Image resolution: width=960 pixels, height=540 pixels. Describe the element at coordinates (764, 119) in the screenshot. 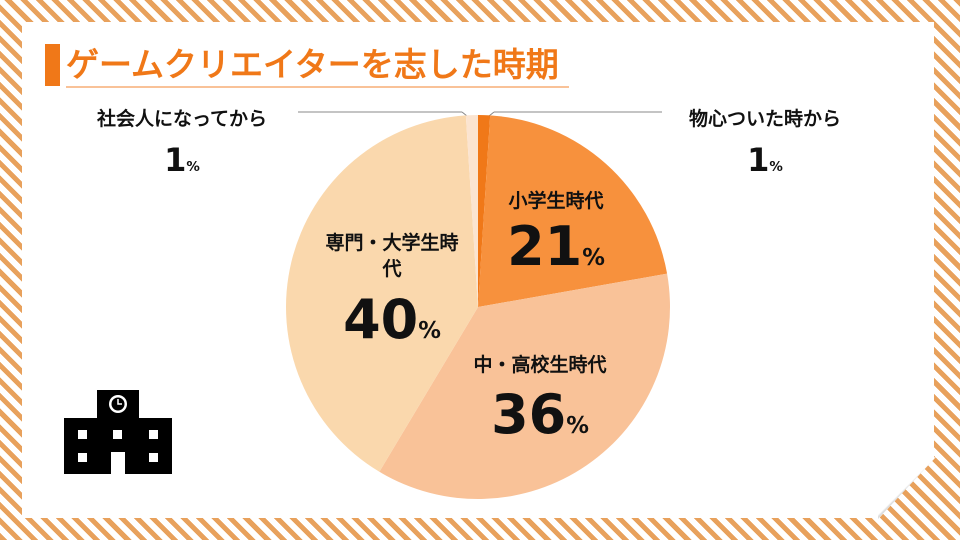

I see `slice-label: 物心ついた時から` at that location.